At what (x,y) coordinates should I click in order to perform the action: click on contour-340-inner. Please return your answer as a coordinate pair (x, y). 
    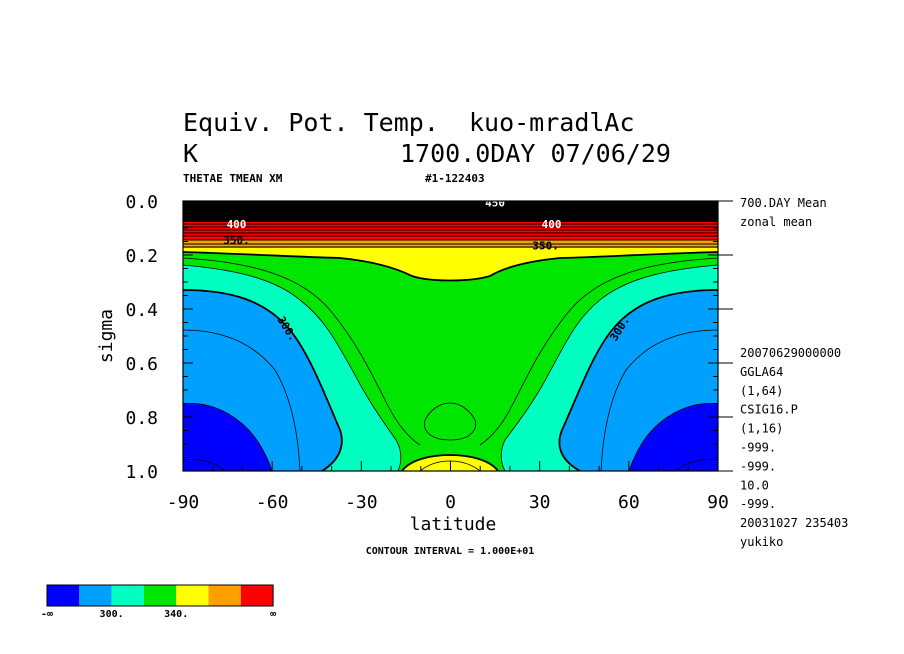
    Looking at the image, I should click on (450, 421).